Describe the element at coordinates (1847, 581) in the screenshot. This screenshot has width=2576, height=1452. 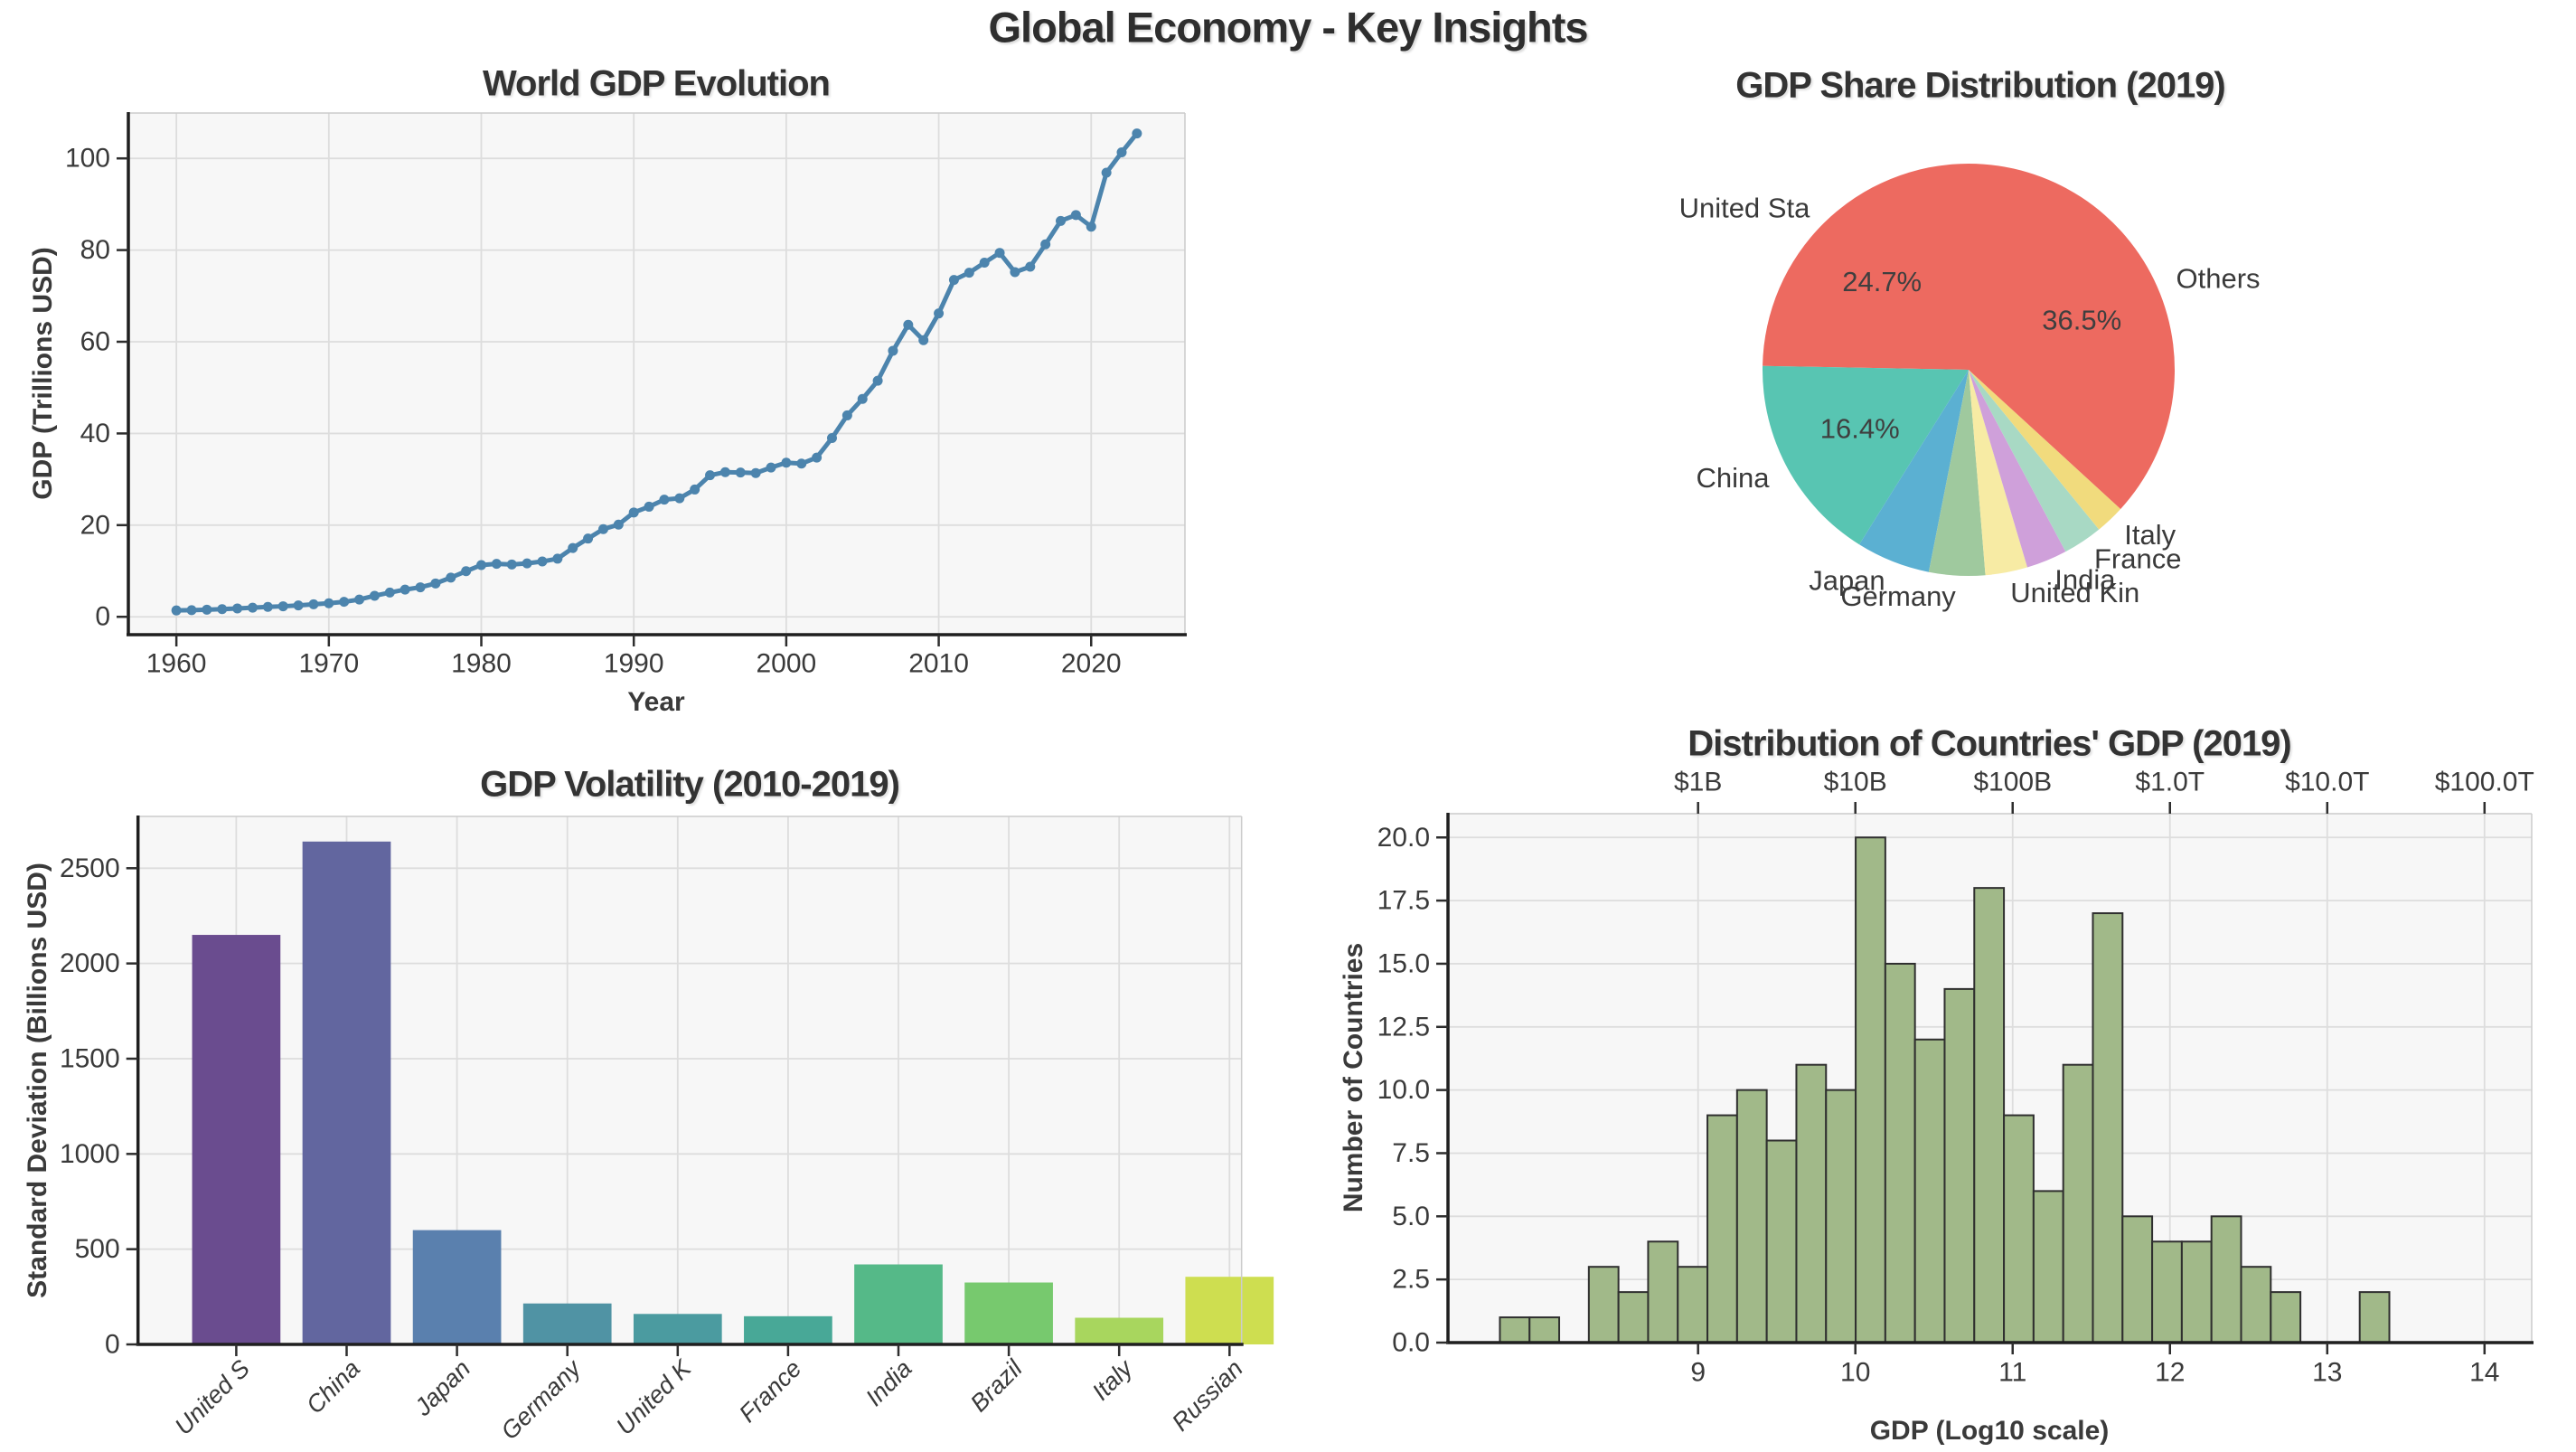
I see `pie-slice-label: Japan` at that location.